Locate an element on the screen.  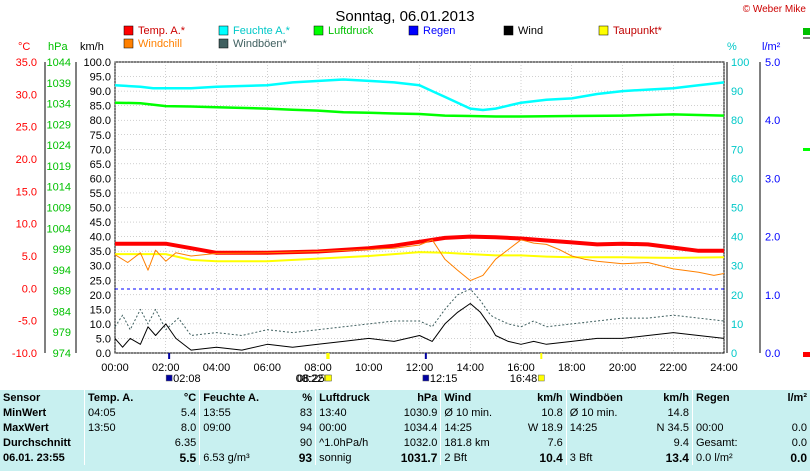
statistics-cell: 14:25 is located at coordinates (601, 427).